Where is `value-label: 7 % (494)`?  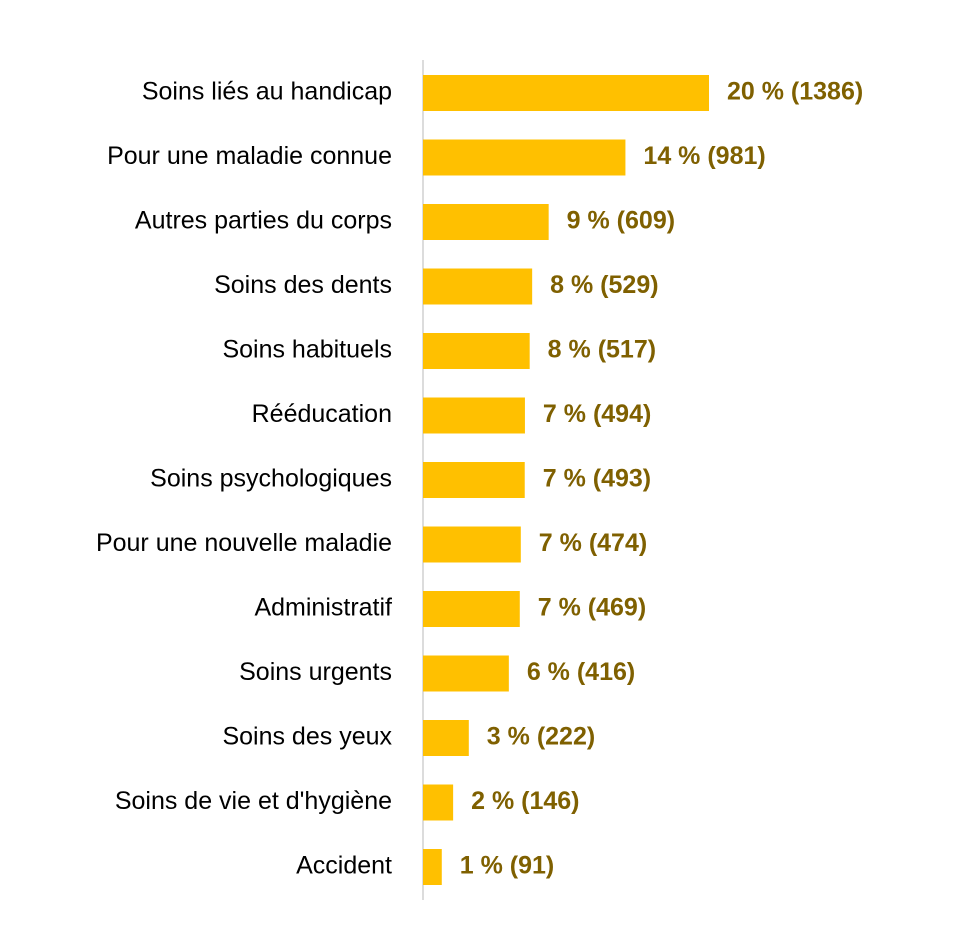
value-label: 7 % (494) is located at coordinates (597, 414).